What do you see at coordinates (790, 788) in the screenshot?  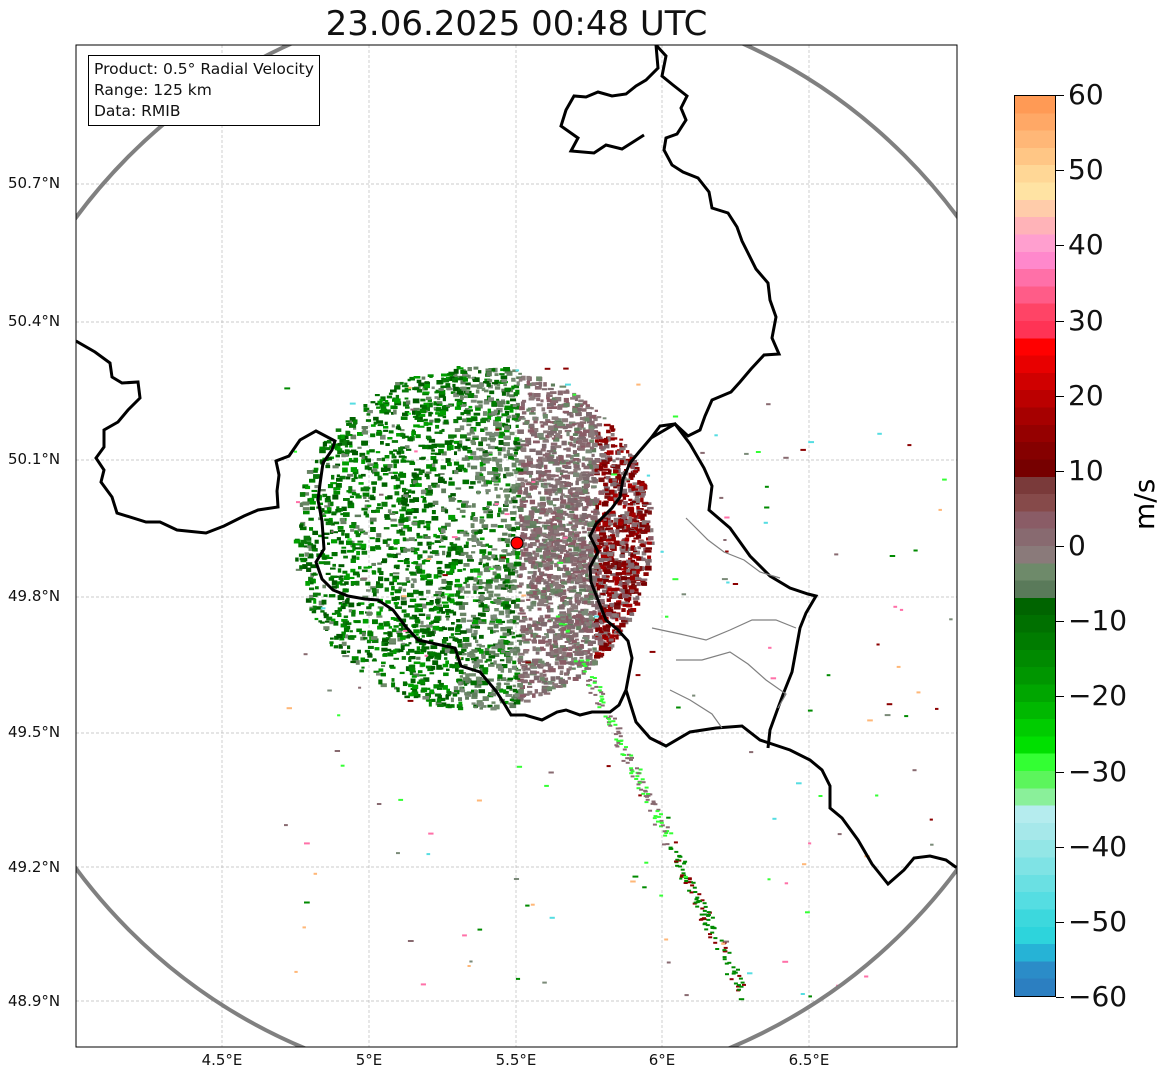 I see `border-france-germany` at bounding box center [790, 788].